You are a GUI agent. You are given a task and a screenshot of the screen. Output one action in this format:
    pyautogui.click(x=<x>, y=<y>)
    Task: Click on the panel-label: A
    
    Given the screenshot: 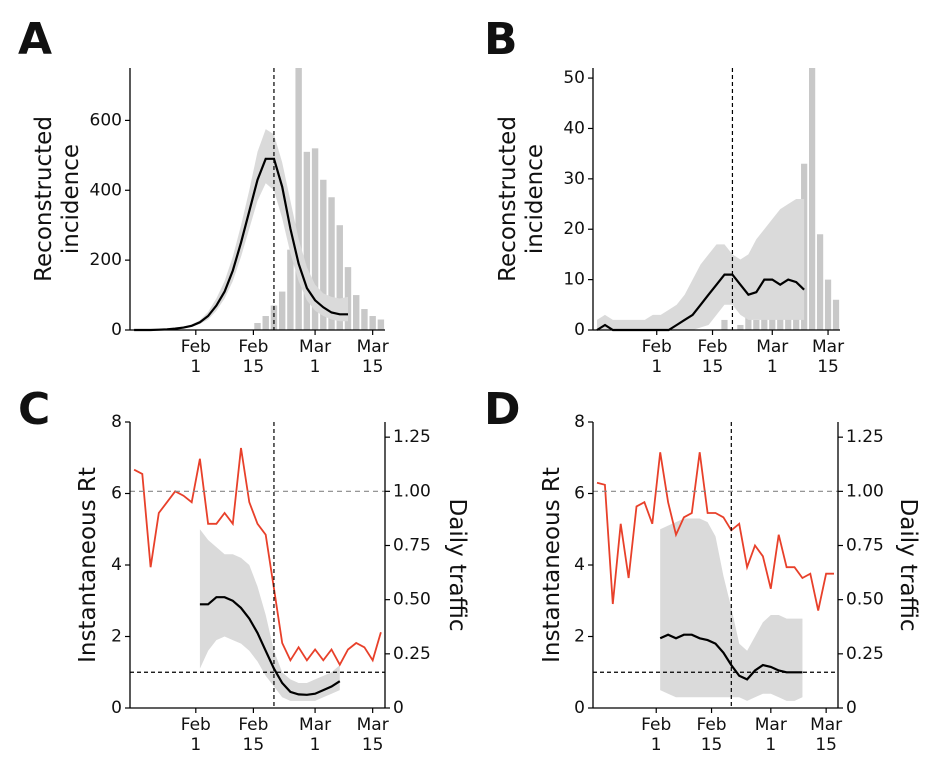 What is the action you would take?
    pyautogui.click(x=35, y=39)
    